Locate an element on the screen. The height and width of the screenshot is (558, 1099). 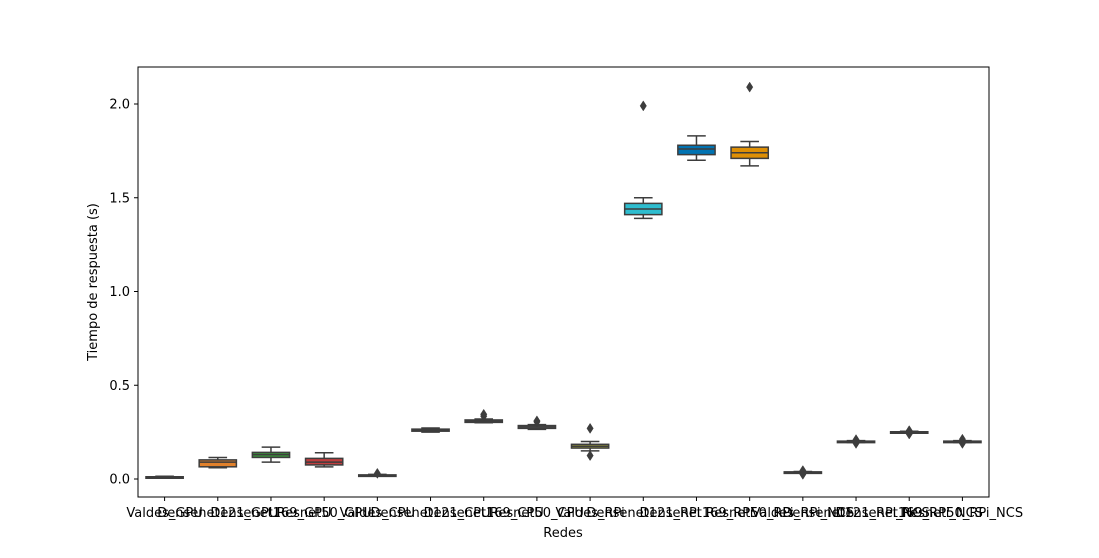
box-Densenet121_GPU is located at coordinates (218, 462).